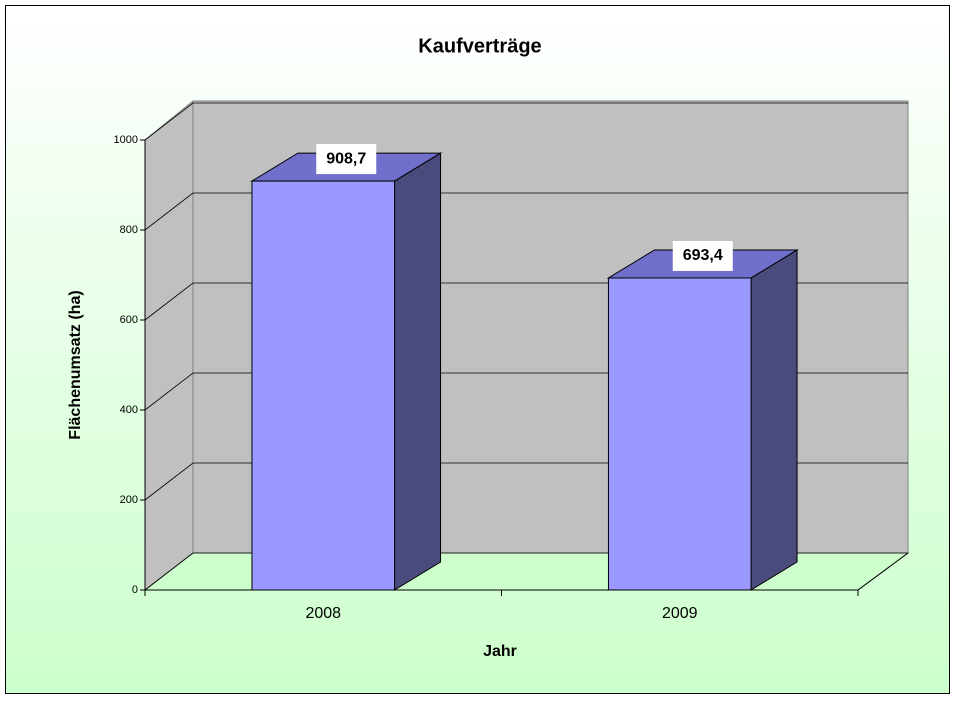 The image size is (955, 704). What do you see at coordinates (323, 613) in the screenshot?
I see `x-tick-label: 2008` at bounding box center [323, 613].